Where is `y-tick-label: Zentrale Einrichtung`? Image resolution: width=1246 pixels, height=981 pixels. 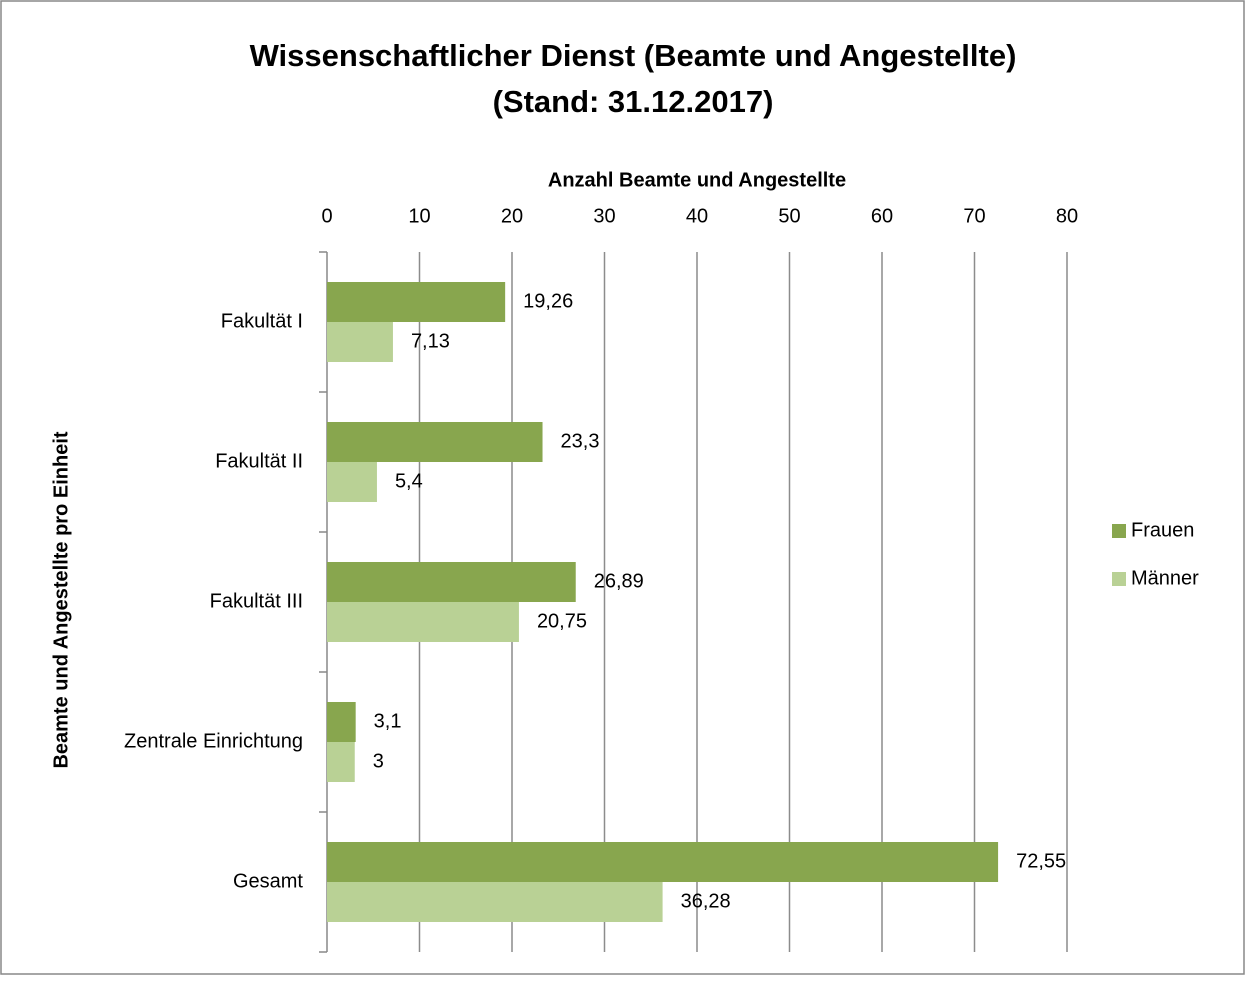
y-tick-label: Zentrale Einrichtung is located at coordinates (213, 741).